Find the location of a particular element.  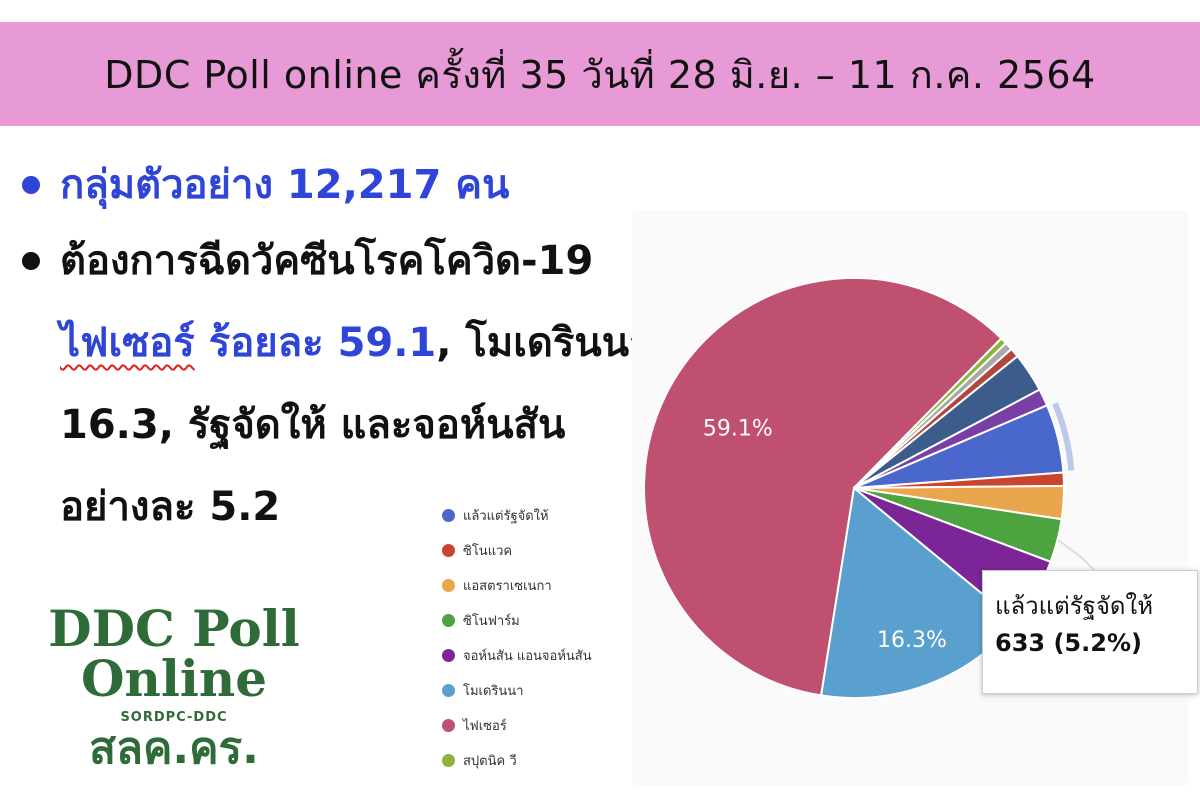

bullet-sample-size: กลุ่มตัวอย่าง 12,217 คน is located at coordinates (338, 185).